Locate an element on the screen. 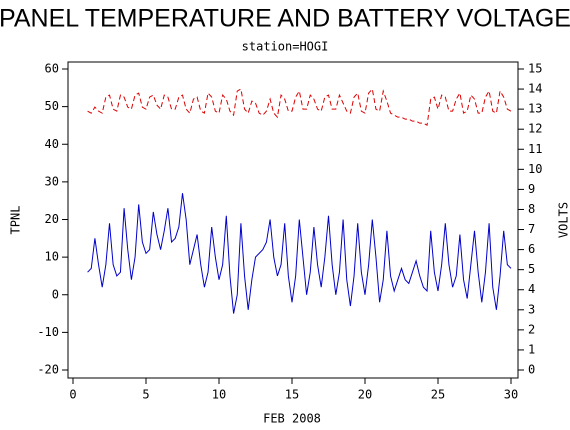 The width and height of the screenshot is (570, 430). y2-tick-label: 4 is located at coordinates (531, 289).